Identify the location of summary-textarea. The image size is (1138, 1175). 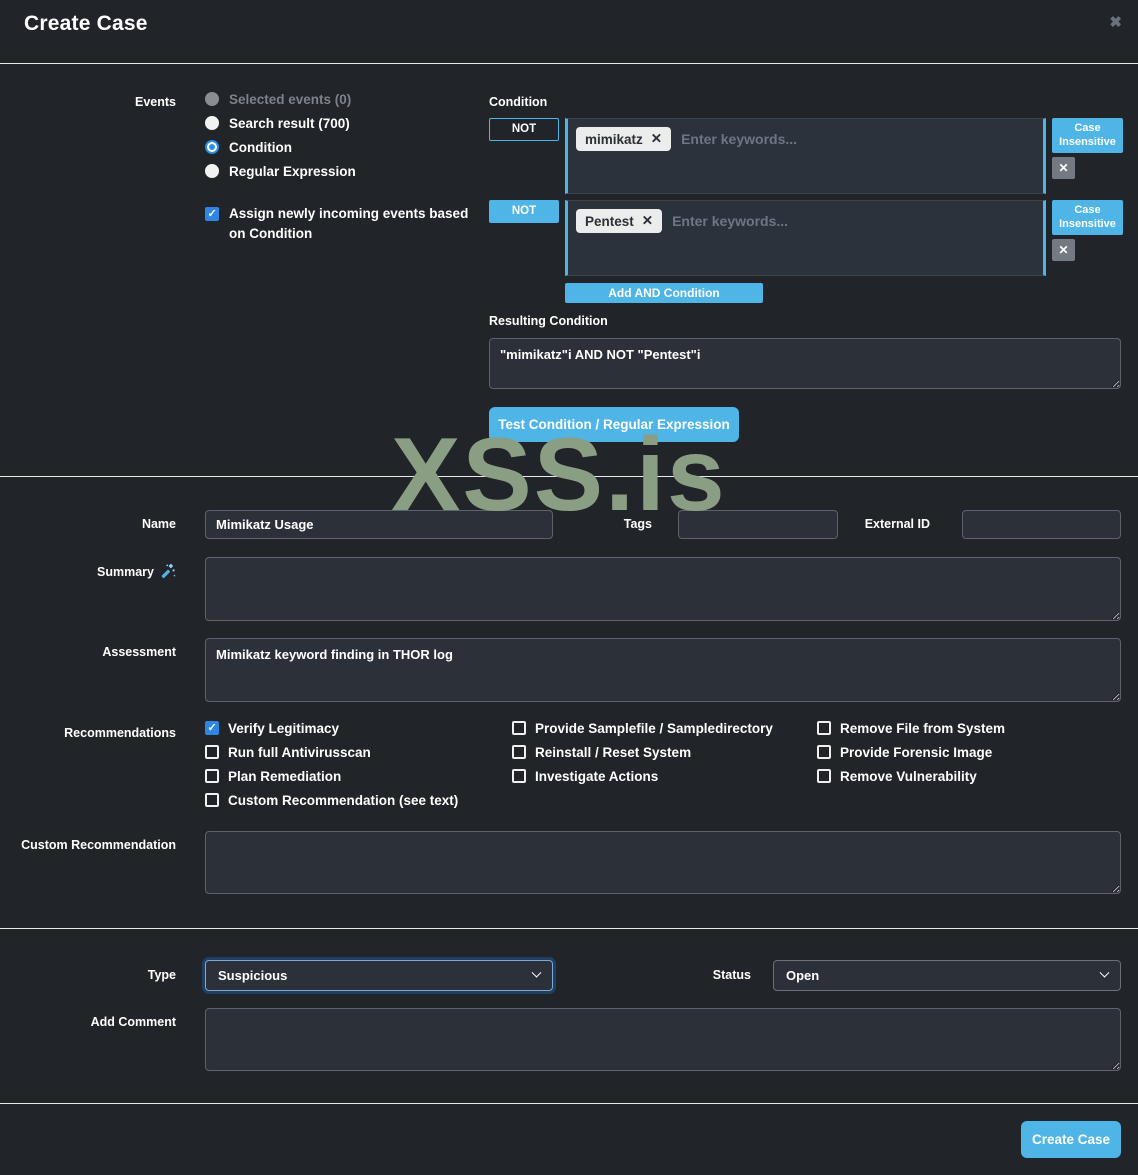
(663, 589).